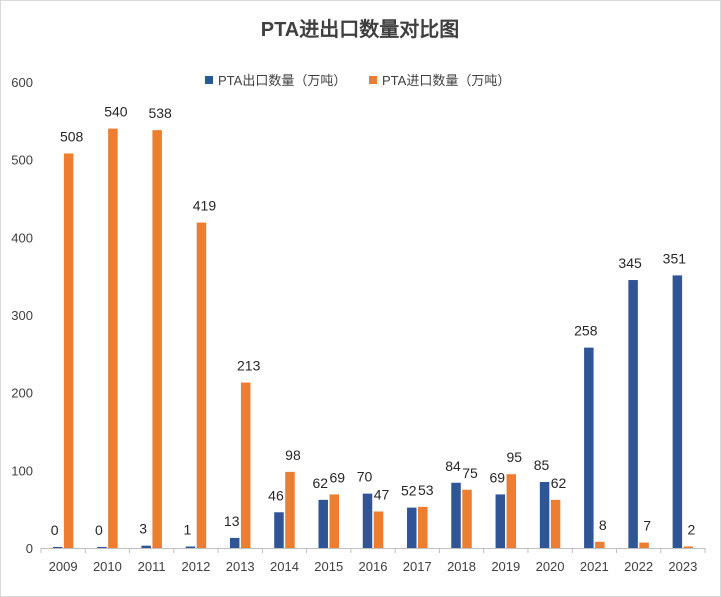 This screenshot has width=721, height=597. I want to click on data-label-import: 7, so click(647, 526).